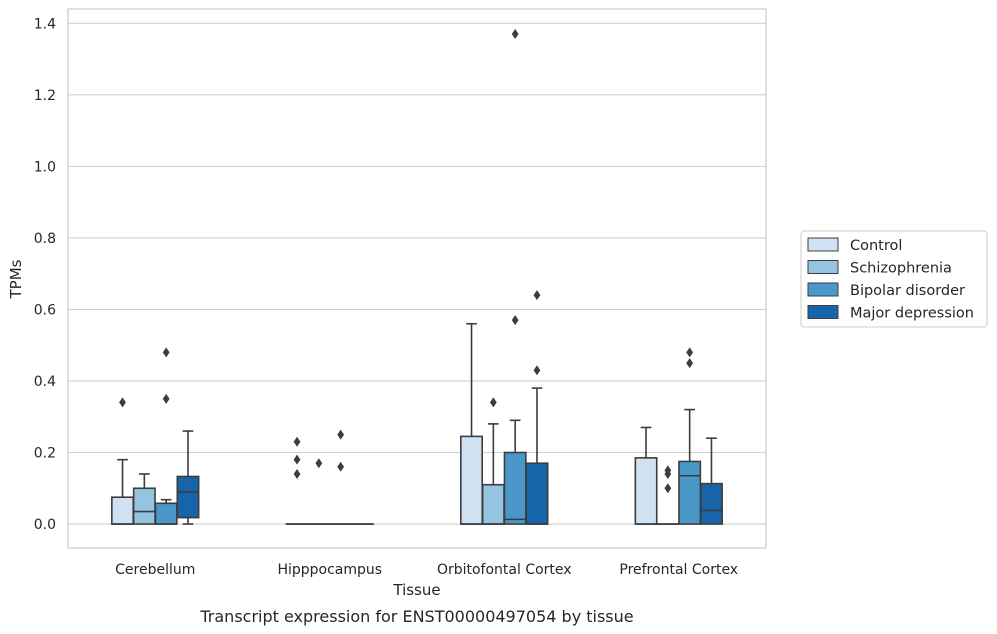 The image size is (997, 634). What do you see at coordinates (901, 269) in the screenshot?
I see `legend-label: Schizophrenia` at bounding box center [901, 269].